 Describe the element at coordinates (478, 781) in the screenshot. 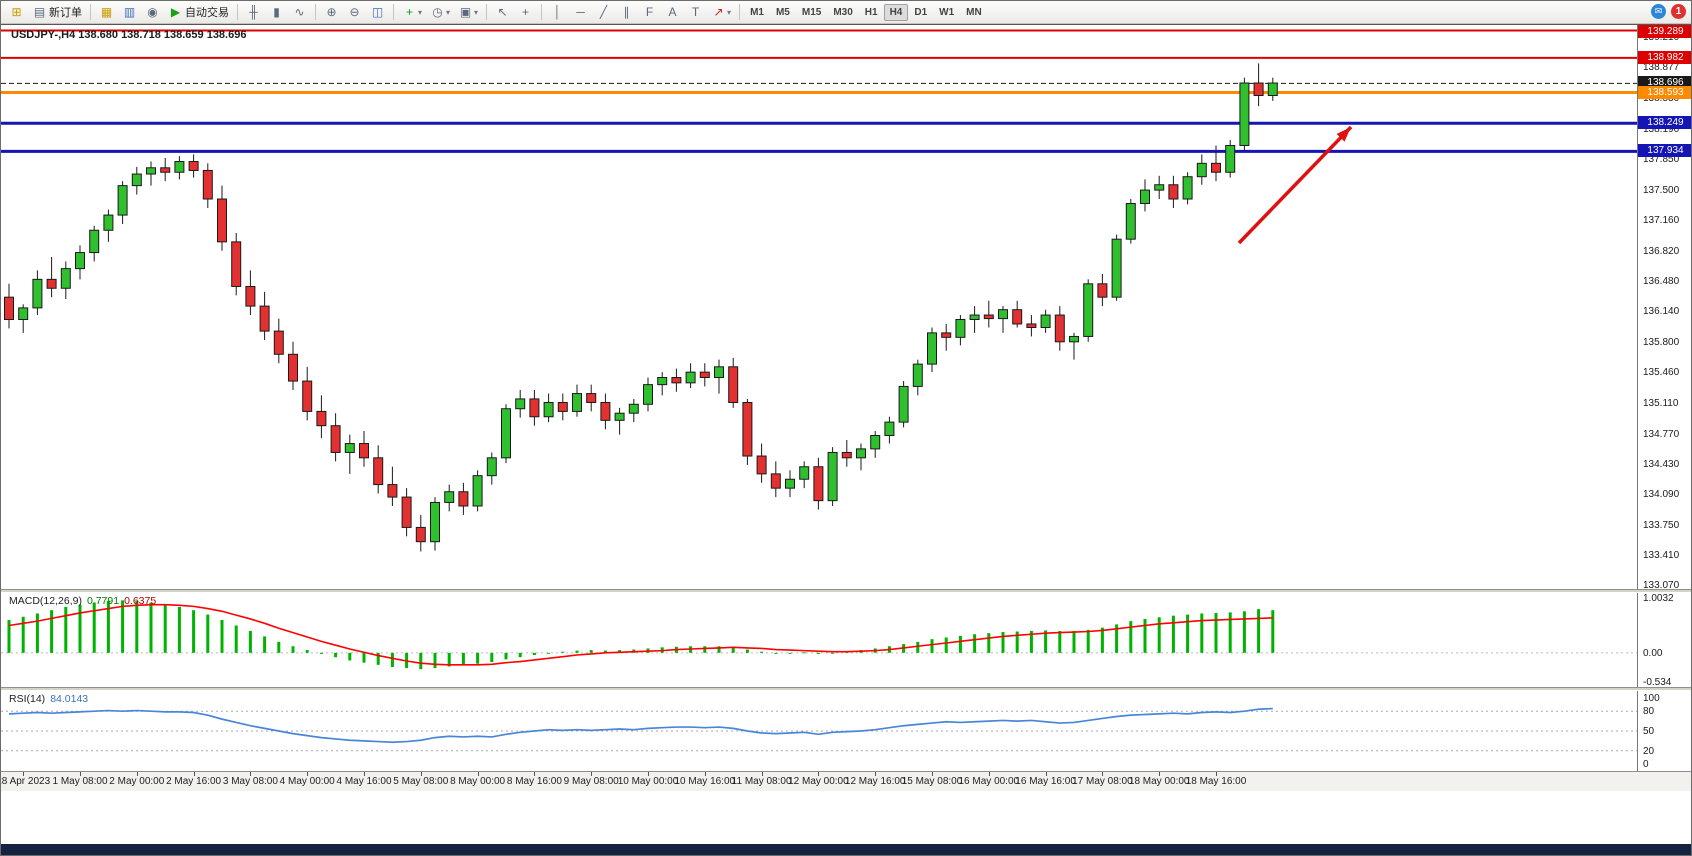

I see `time-label: 8 May 00:00` at that location.